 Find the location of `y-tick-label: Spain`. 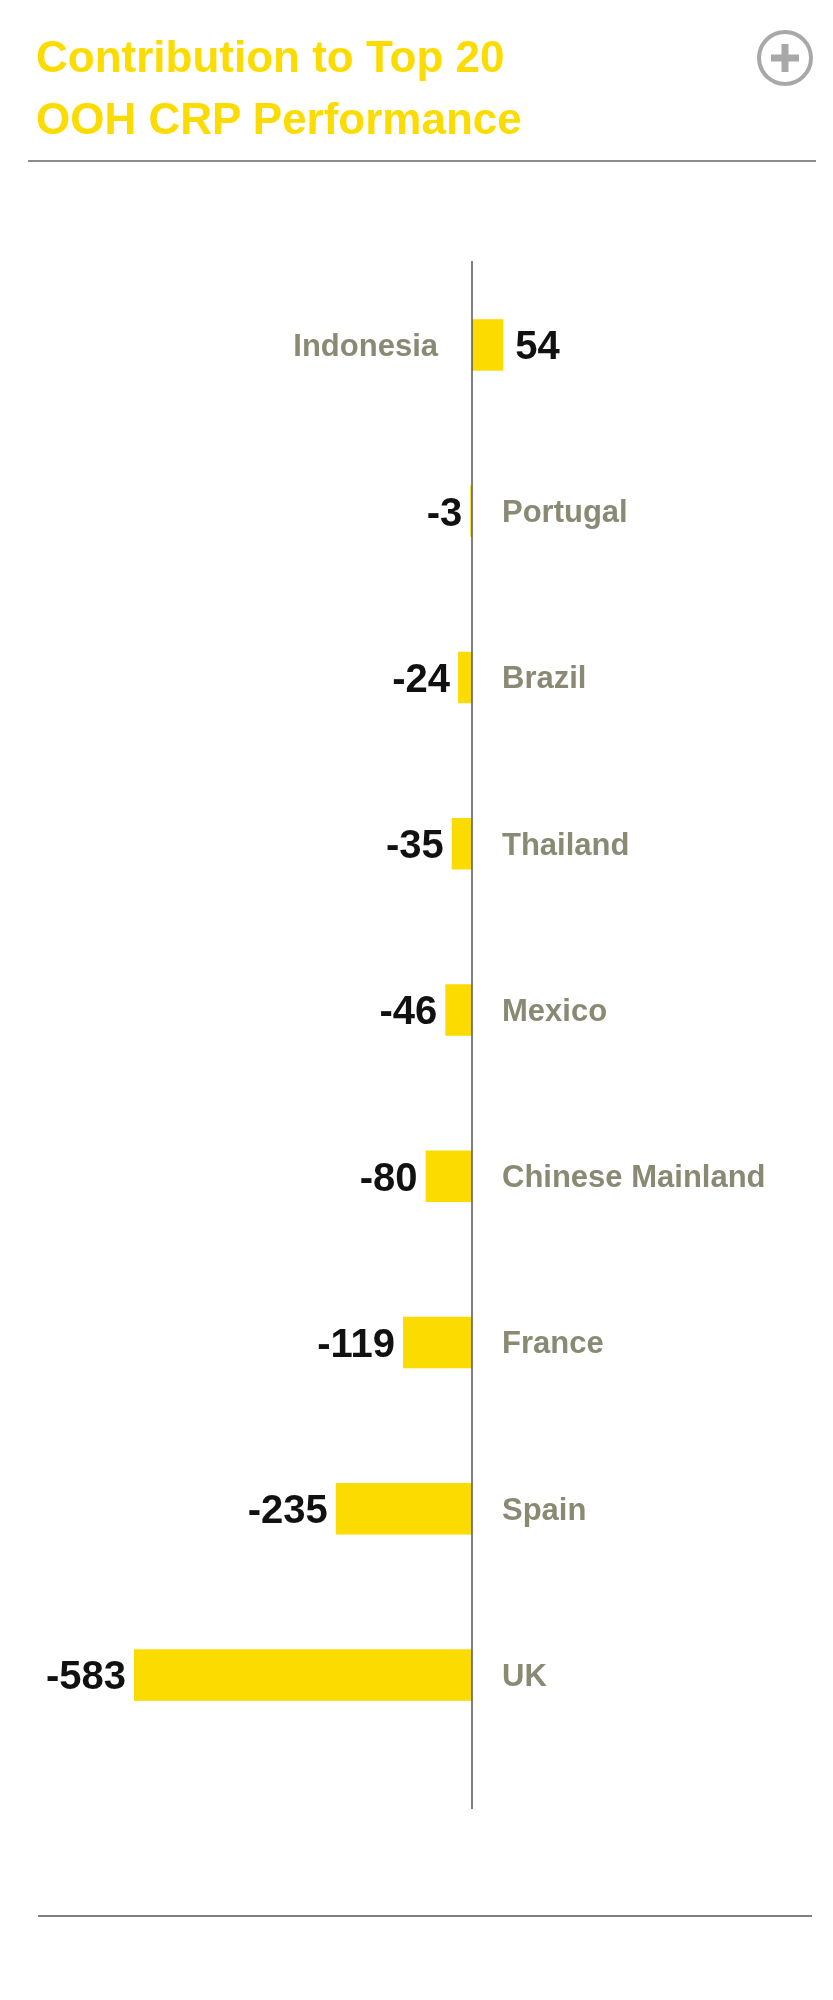

y-tick-label: Spain is located at coordinates (544, 1509).